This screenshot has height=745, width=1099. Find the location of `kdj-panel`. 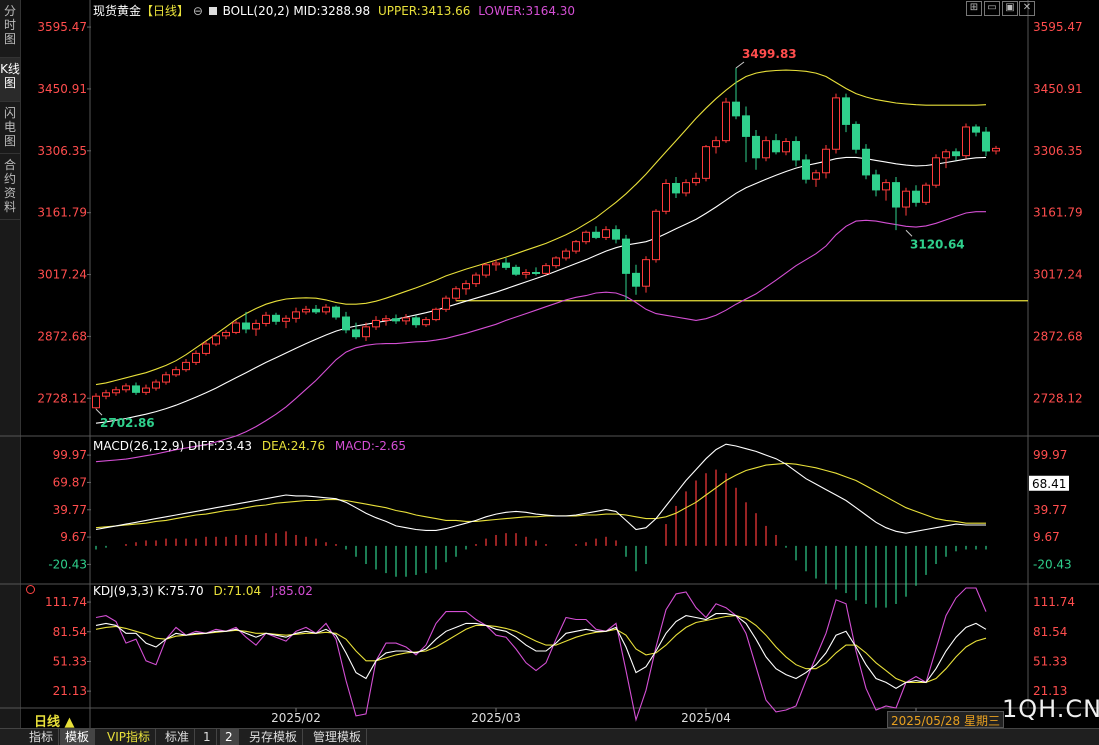

kdj-panel is located at coordinates (541, 654).